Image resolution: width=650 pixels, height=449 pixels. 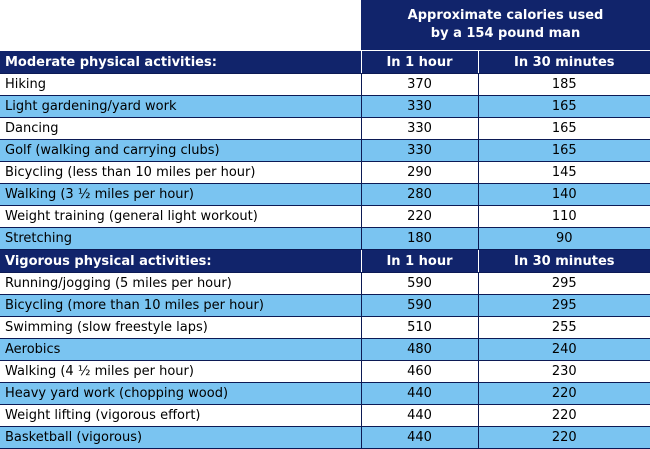 What do you see at coordinates (563, 327) in the screenshot?
I see `half-hour-cell: 255` at bounding box center [563, 327].